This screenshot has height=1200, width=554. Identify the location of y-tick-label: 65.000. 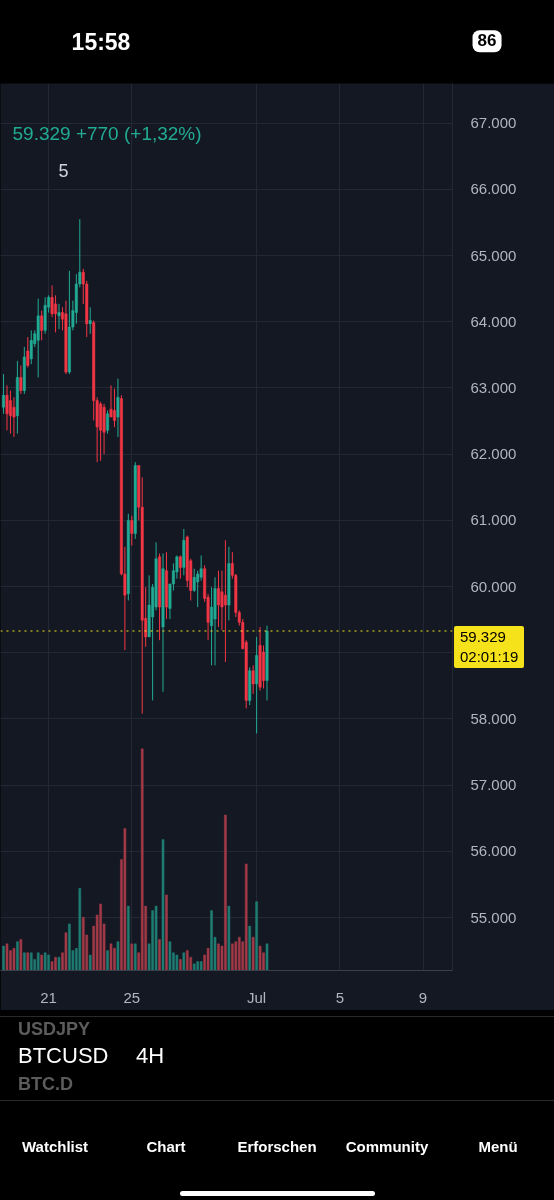
(493, 255).